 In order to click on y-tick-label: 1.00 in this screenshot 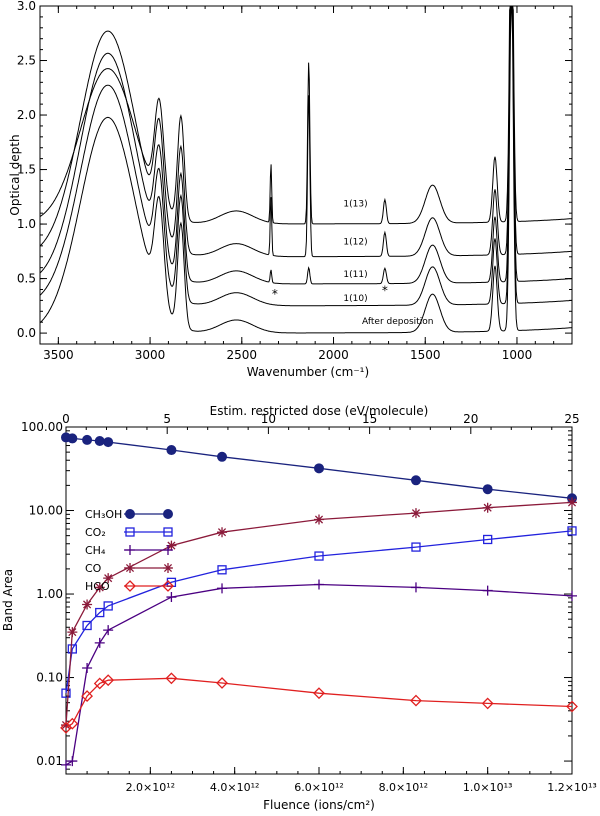, I will do `click(49, 594)`.